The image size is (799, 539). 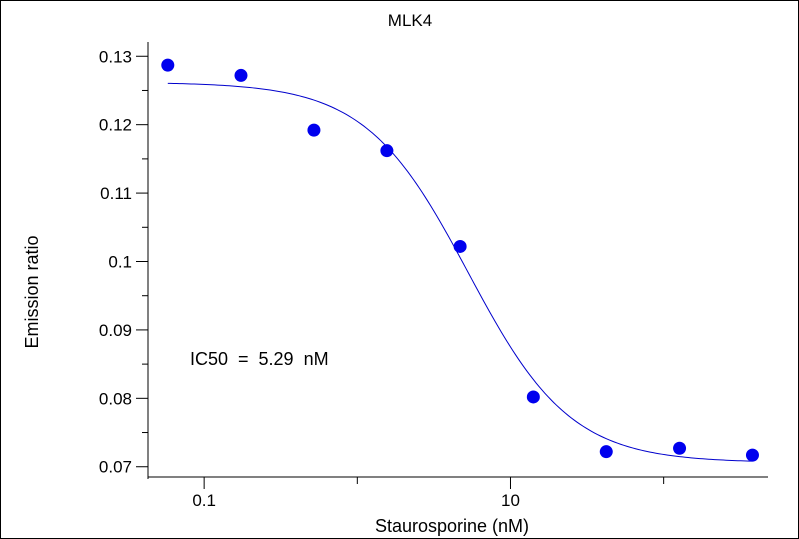 I want to click on chart-title: MLK4, so click(x=410, y=20).